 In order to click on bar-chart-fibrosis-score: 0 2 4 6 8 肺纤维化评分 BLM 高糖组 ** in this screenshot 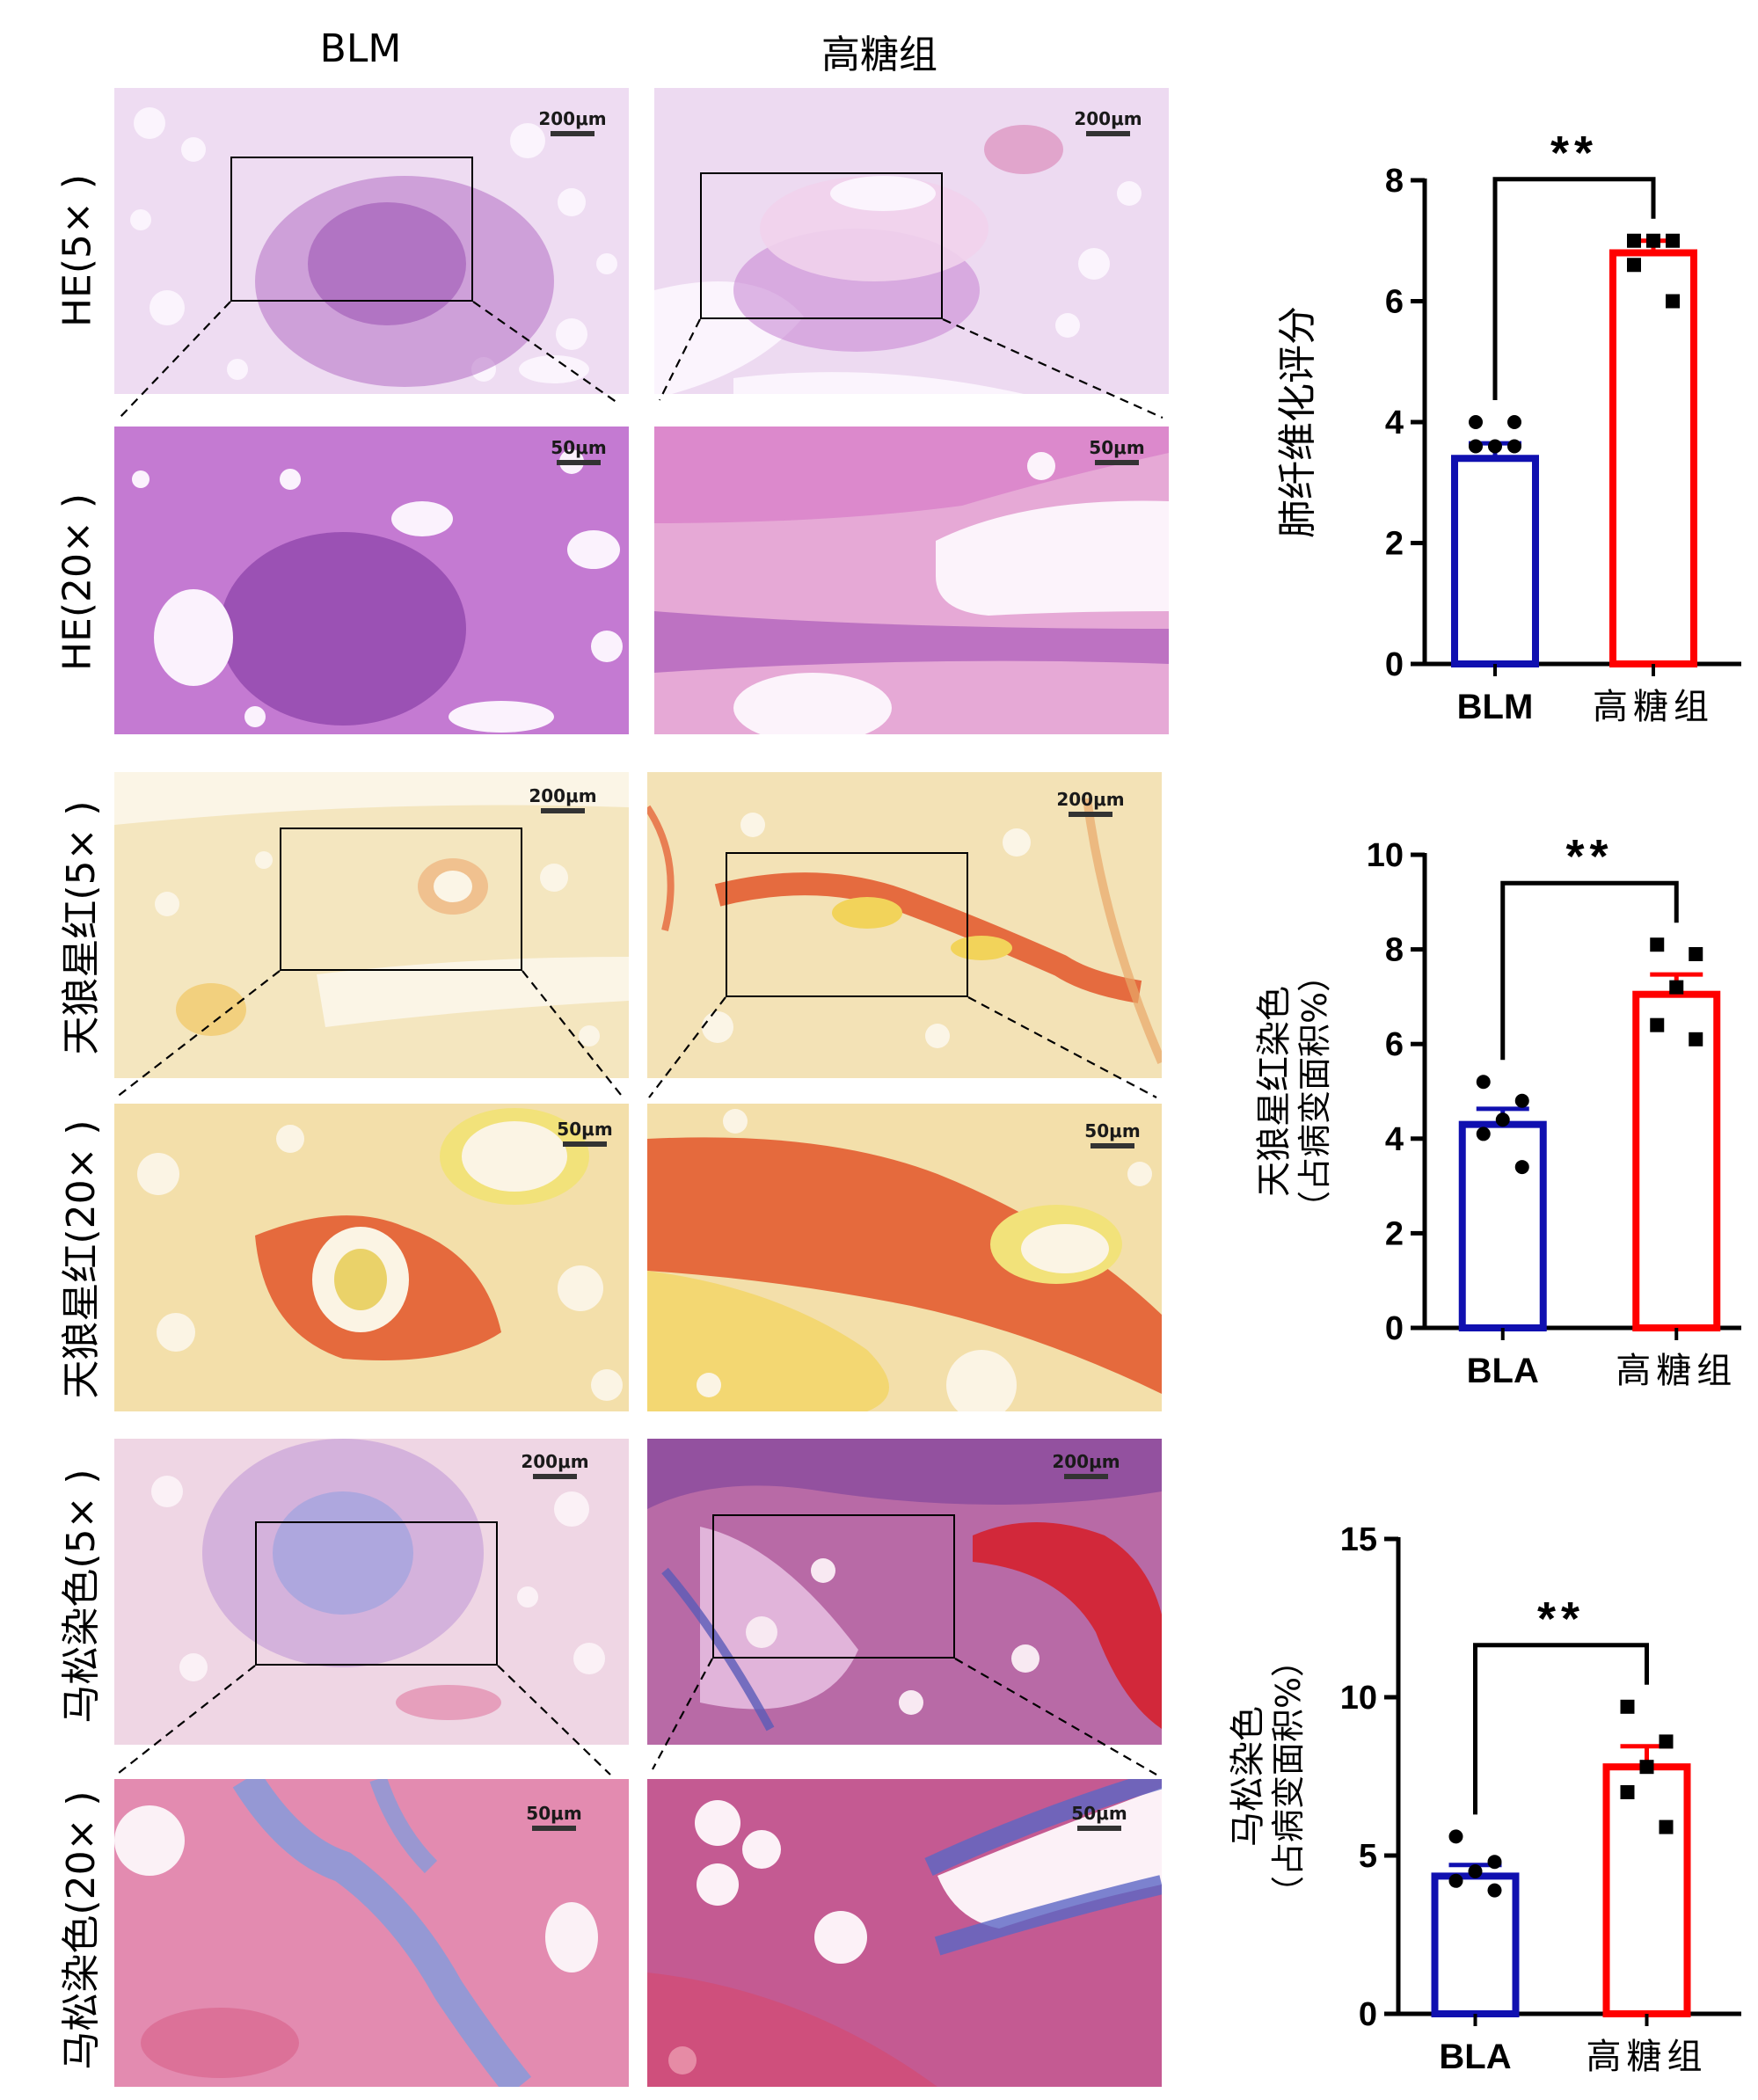, I will do `click(1508, 427)`.